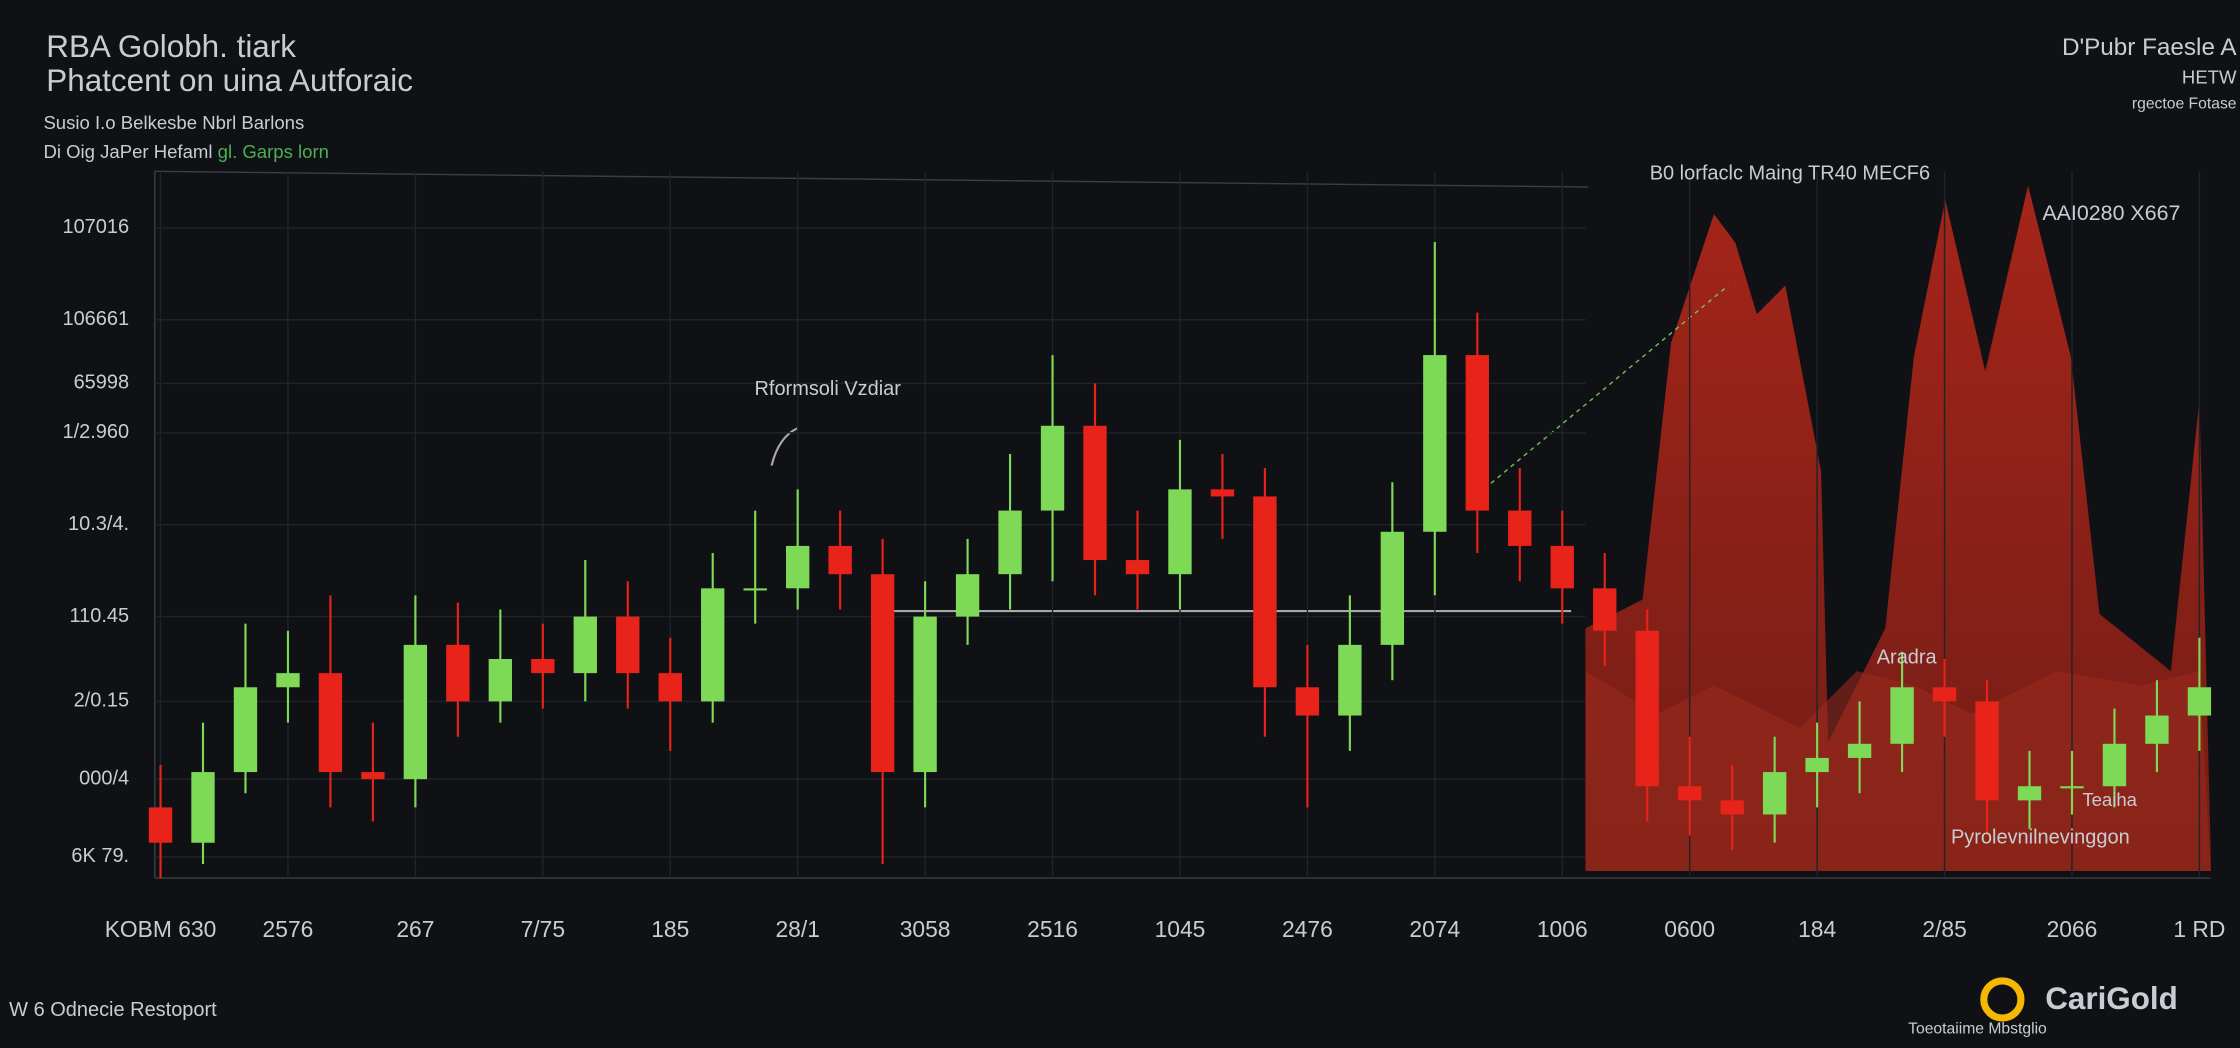  Describe the element at coordinates (113, 1010) in the screenshot. I see `footer: W 6 Odnecie Restoport` at that location.